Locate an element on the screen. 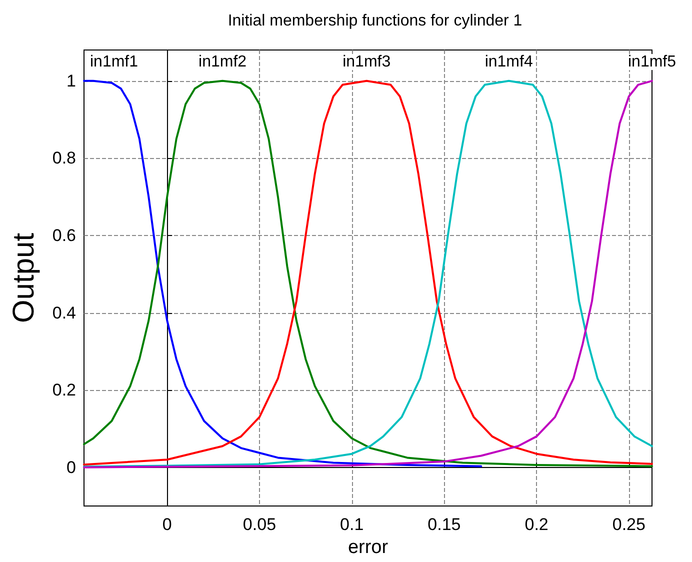 This screenshot has height=562, width=692. y-tick-label: 1 is located at coordinates (71, 80).